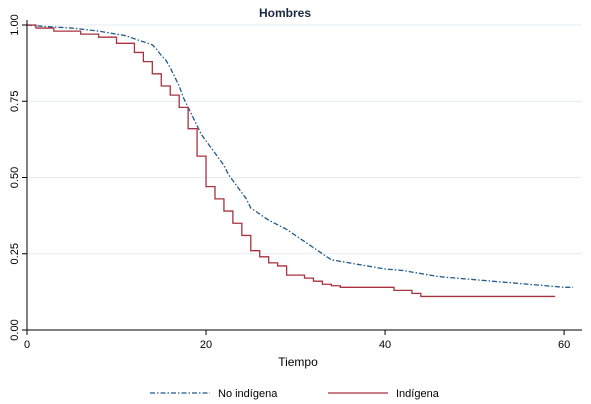 This screenshot has height=404, width=591. What do you see at coordinates (248, 394) in the screenshot?
I see `legend-label-no-indigena: No indígena` at bounding box center [248, 394].